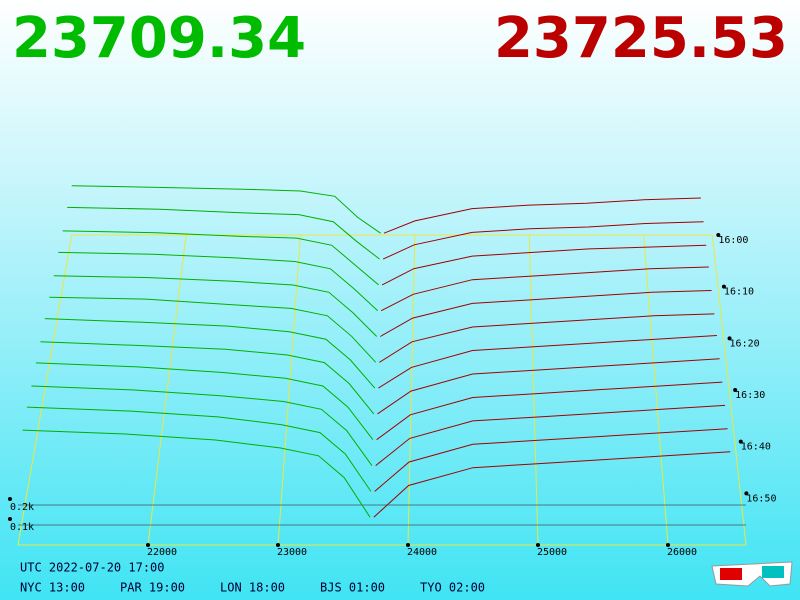 The image size is (800, 600). I want to click on z-tick-label: 16:00, so click(733, 240).